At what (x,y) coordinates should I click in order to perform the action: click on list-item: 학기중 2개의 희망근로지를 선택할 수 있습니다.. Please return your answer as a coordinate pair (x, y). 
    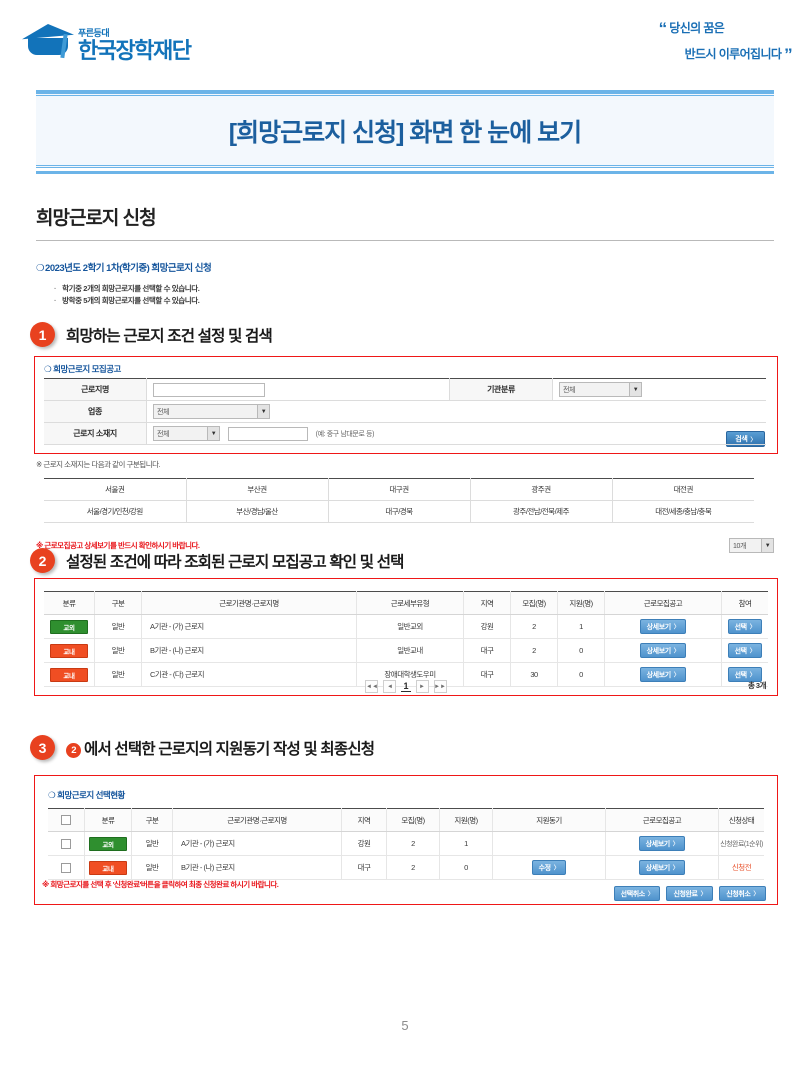
    Looking at the image, I should click on (127, 289).